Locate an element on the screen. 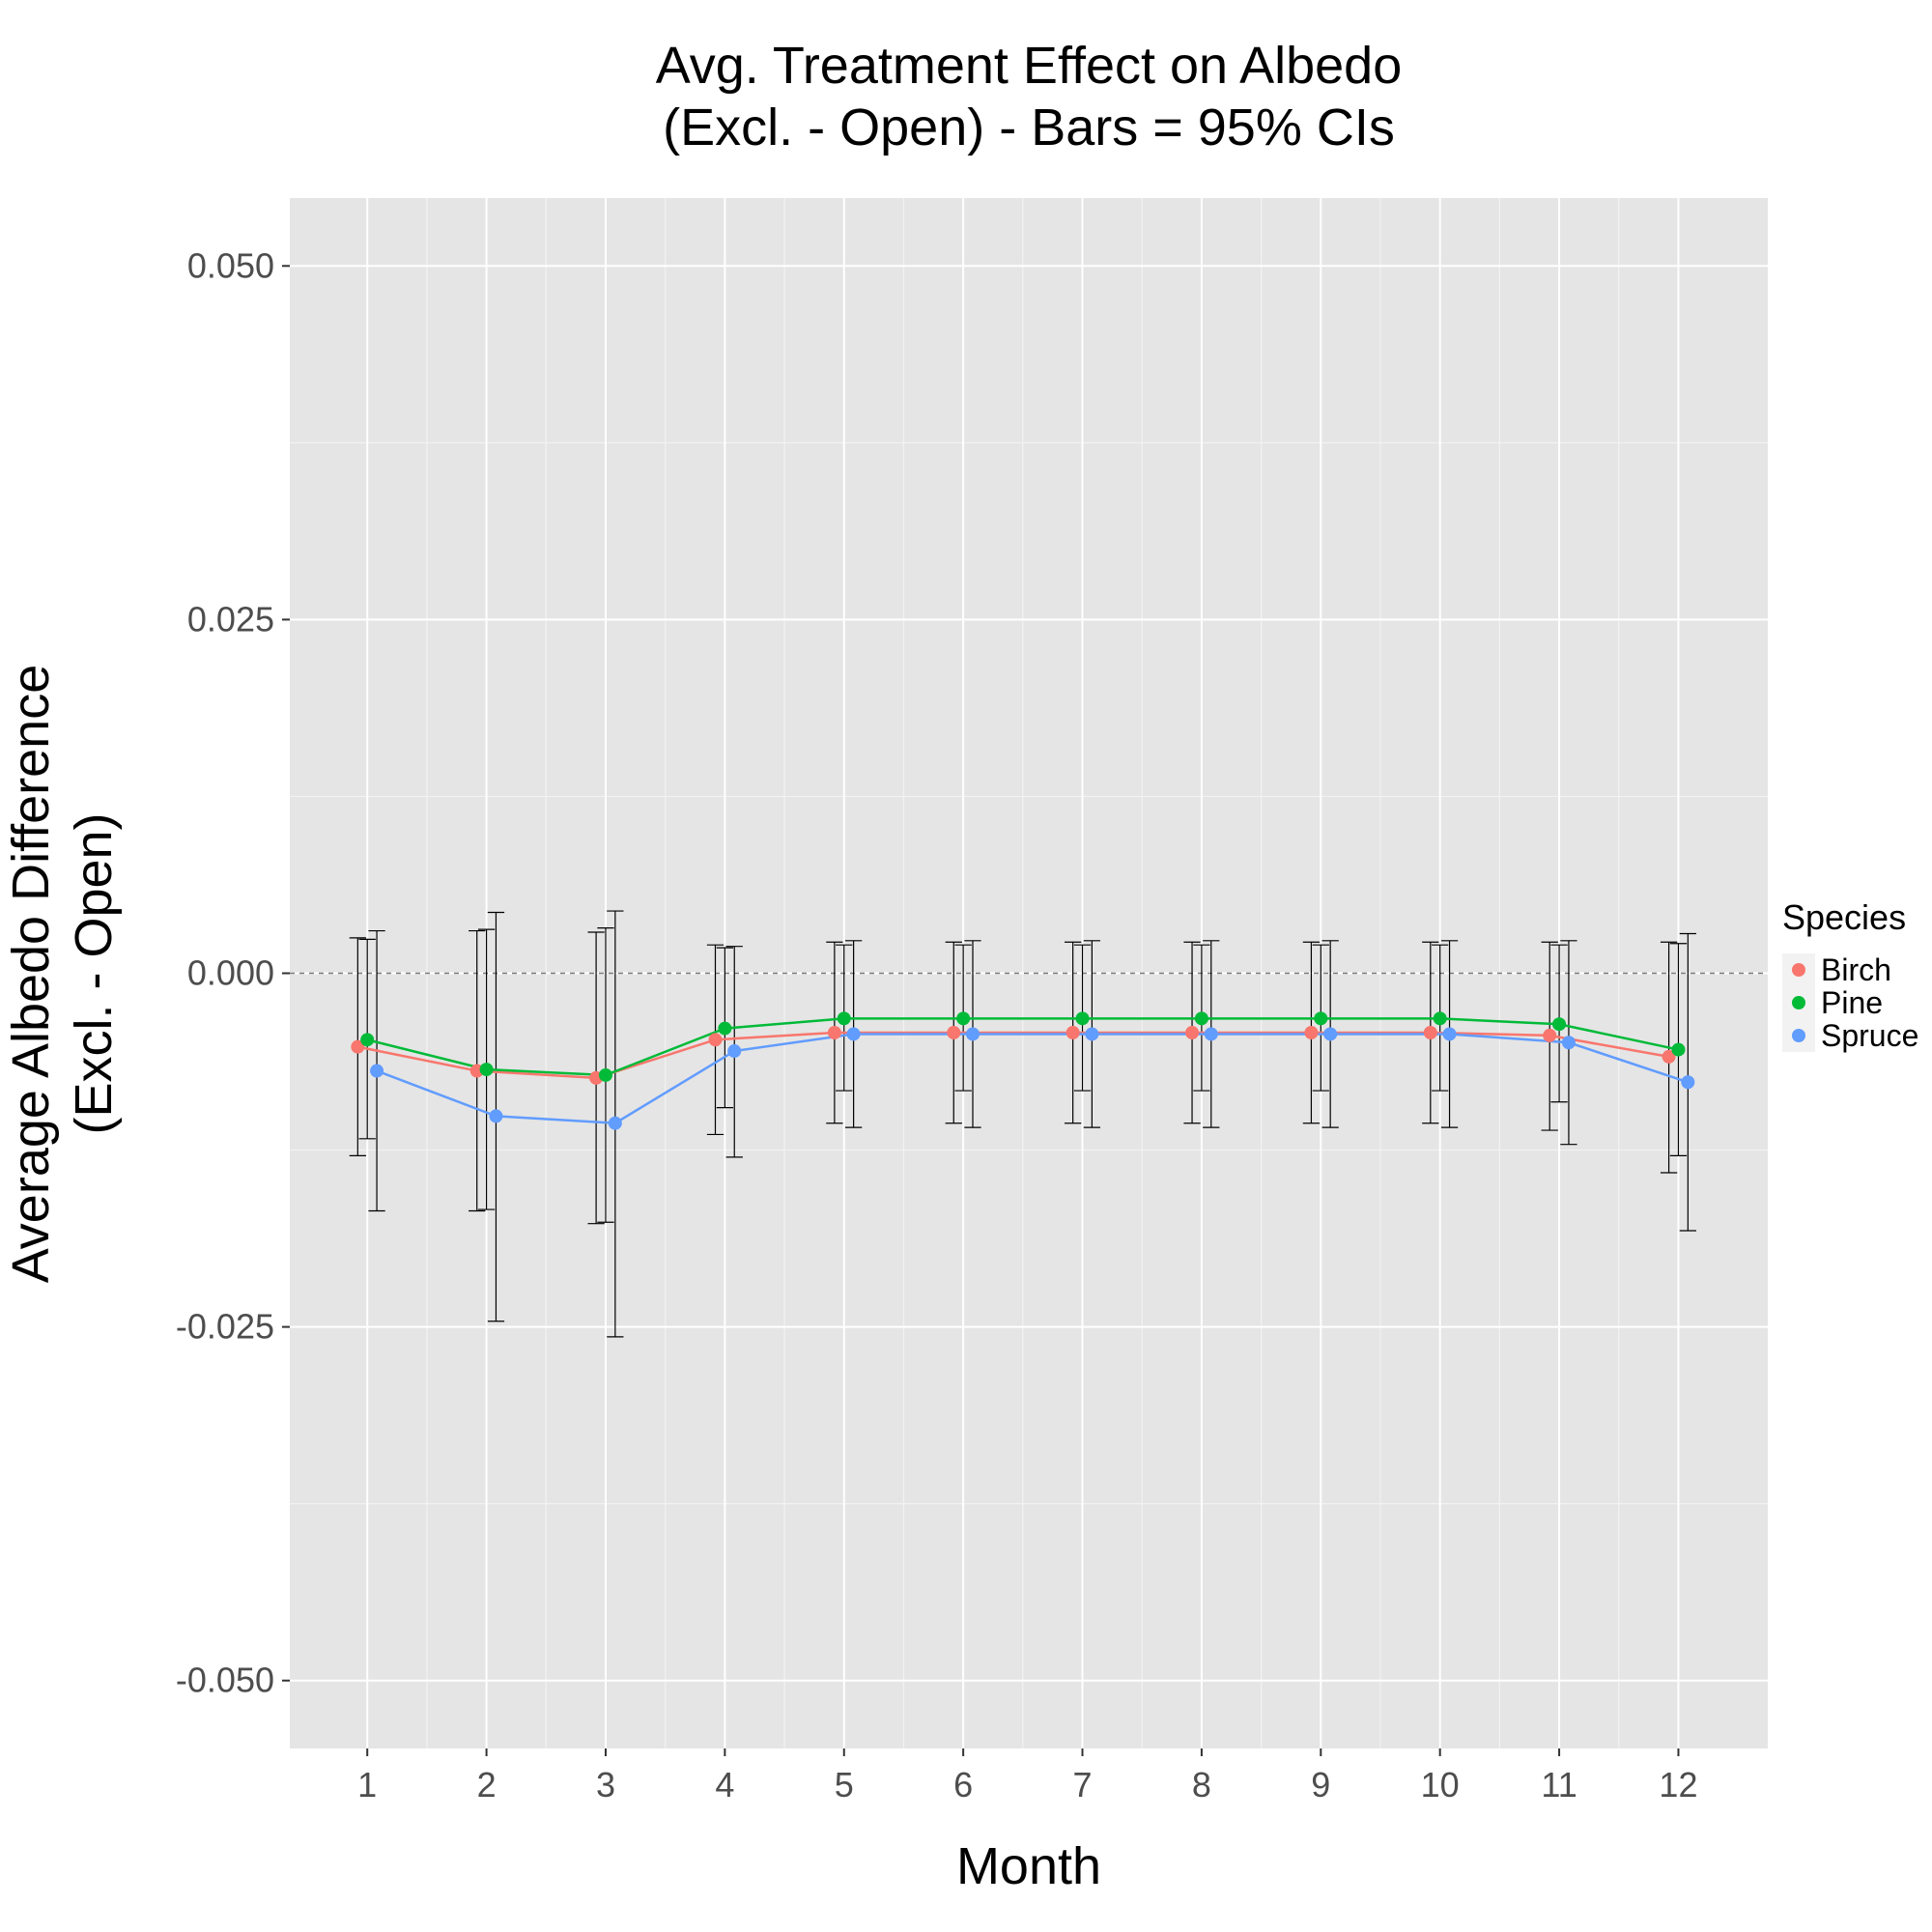  x-tick-label: 9 is located at coordinates (1320, 1784).